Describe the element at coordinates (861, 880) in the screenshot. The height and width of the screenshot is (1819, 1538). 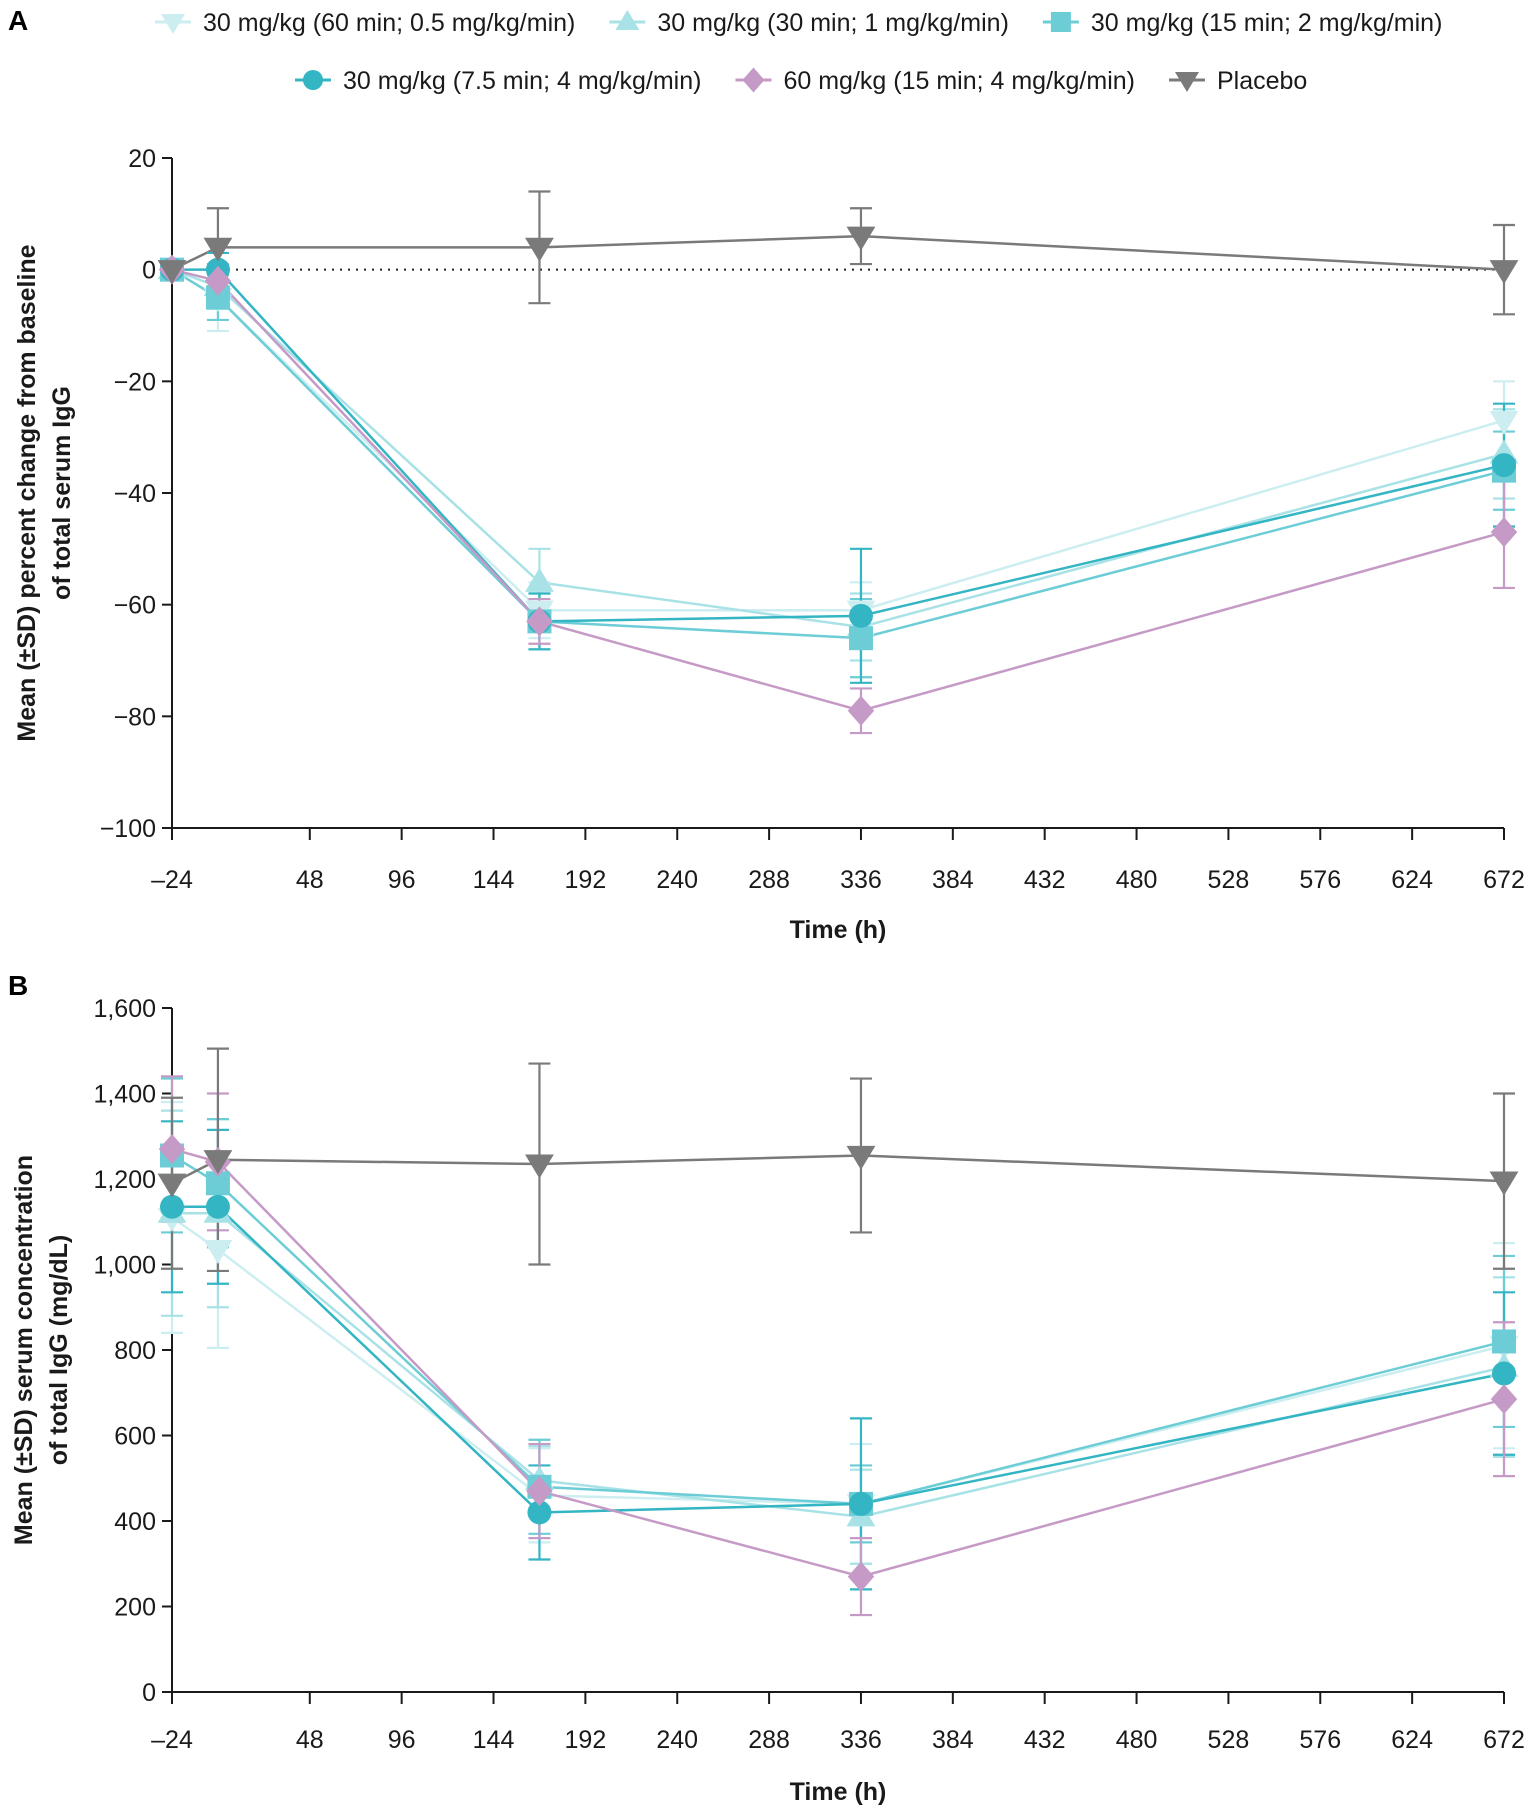
I see `x-tick-label: 336` at that location.